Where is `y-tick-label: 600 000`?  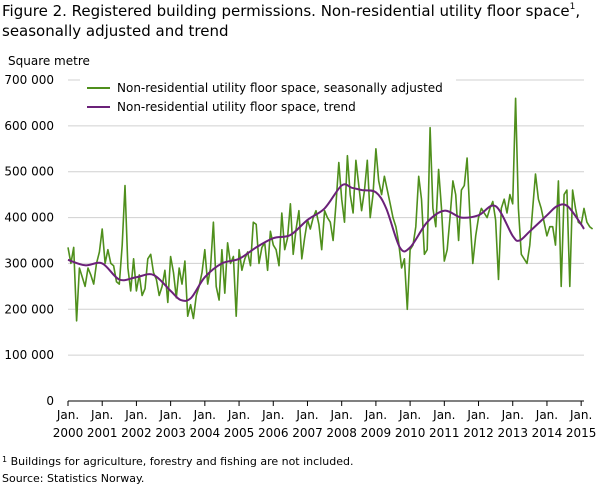 y-tick-label: 600 000 is located at coordinates (29, 126).